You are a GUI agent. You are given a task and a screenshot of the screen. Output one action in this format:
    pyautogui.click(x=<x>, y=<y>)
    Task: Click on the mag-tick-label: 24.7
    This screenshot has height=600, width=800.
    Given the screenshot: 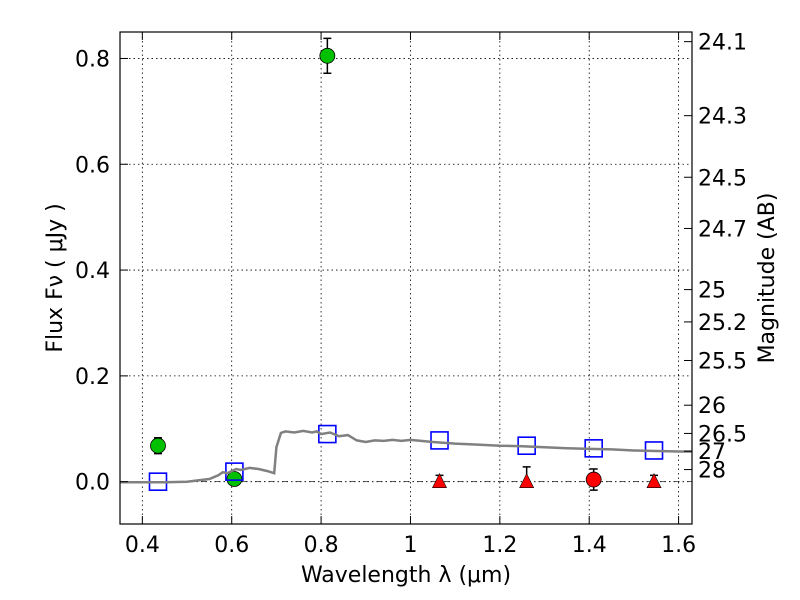 What is the action you would take?
    pyautogui.click(x=722, y=229)
    